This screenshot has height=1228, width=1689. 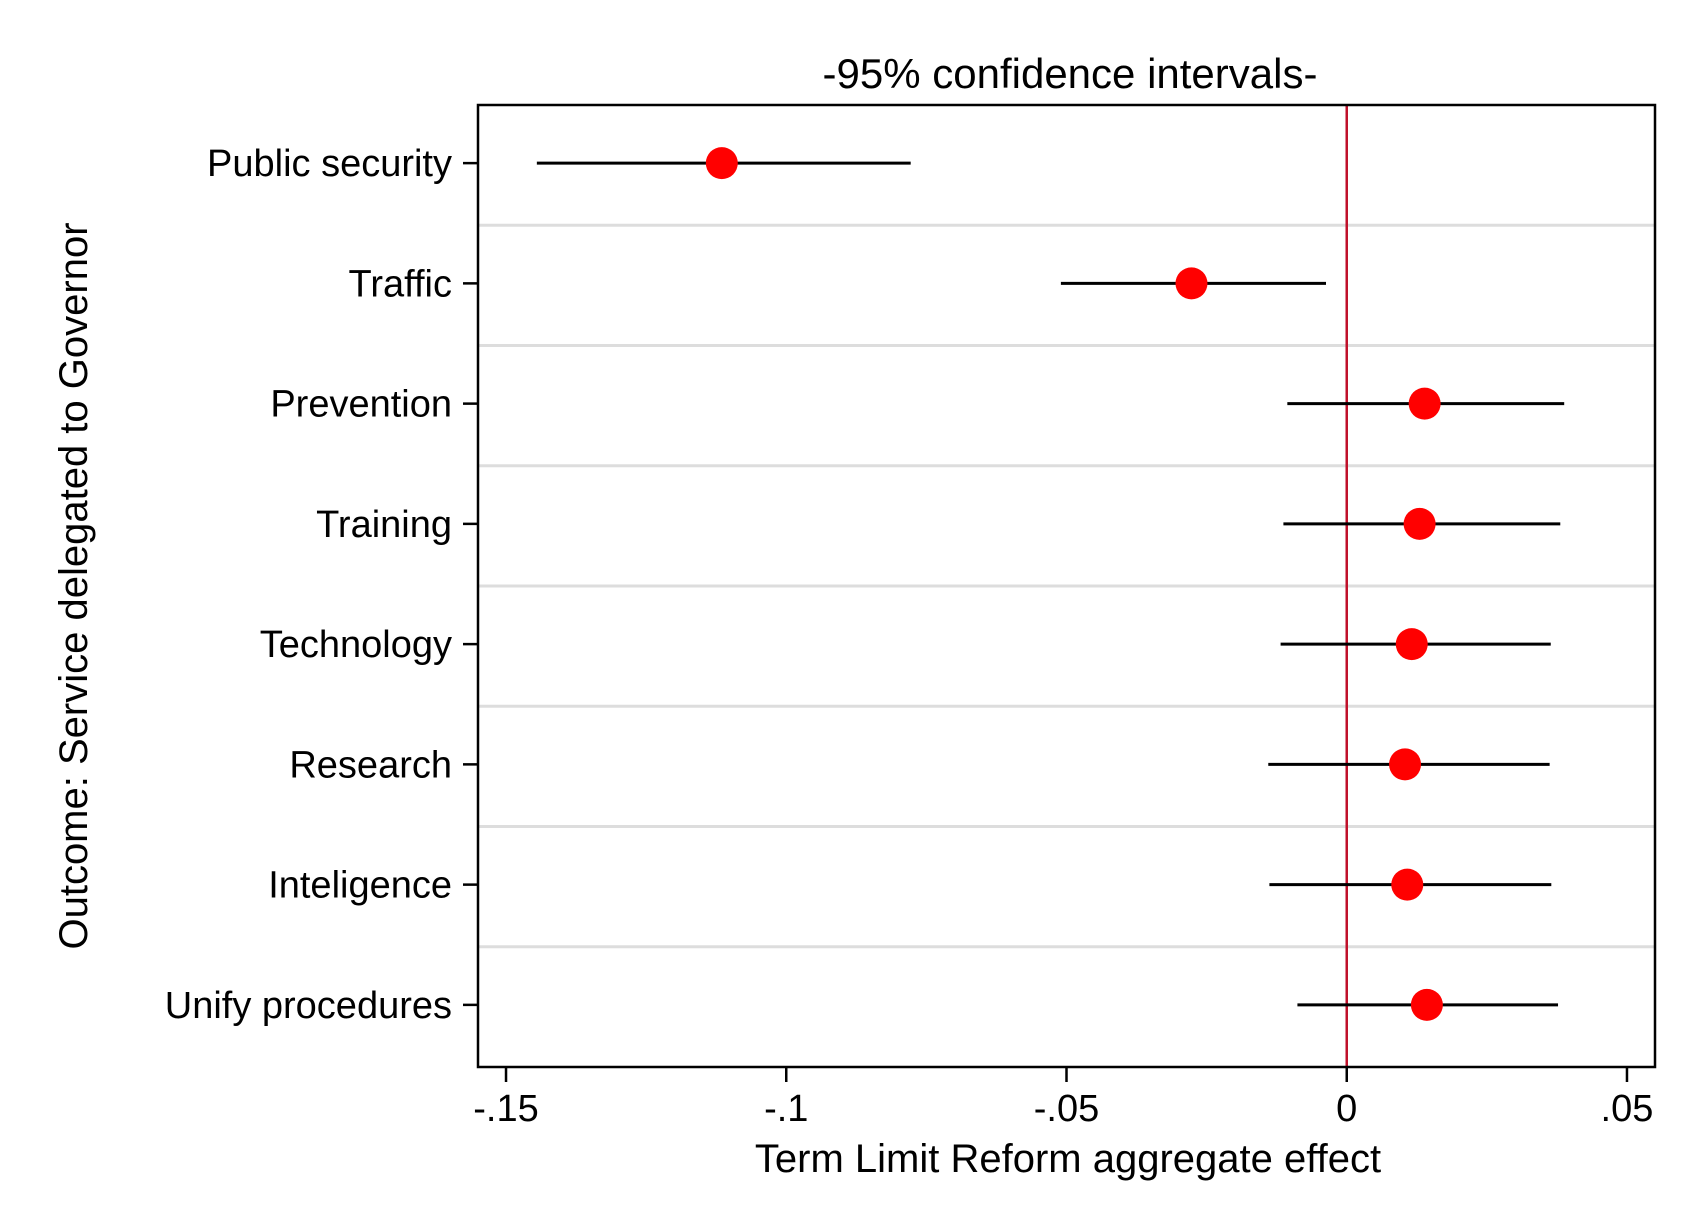 What do you see at coordinates (1068, 1159) in the screenshot?
I see `x-axis-label: Term Limit Reform aggregate effect` at bounding box center [1068, 1159].